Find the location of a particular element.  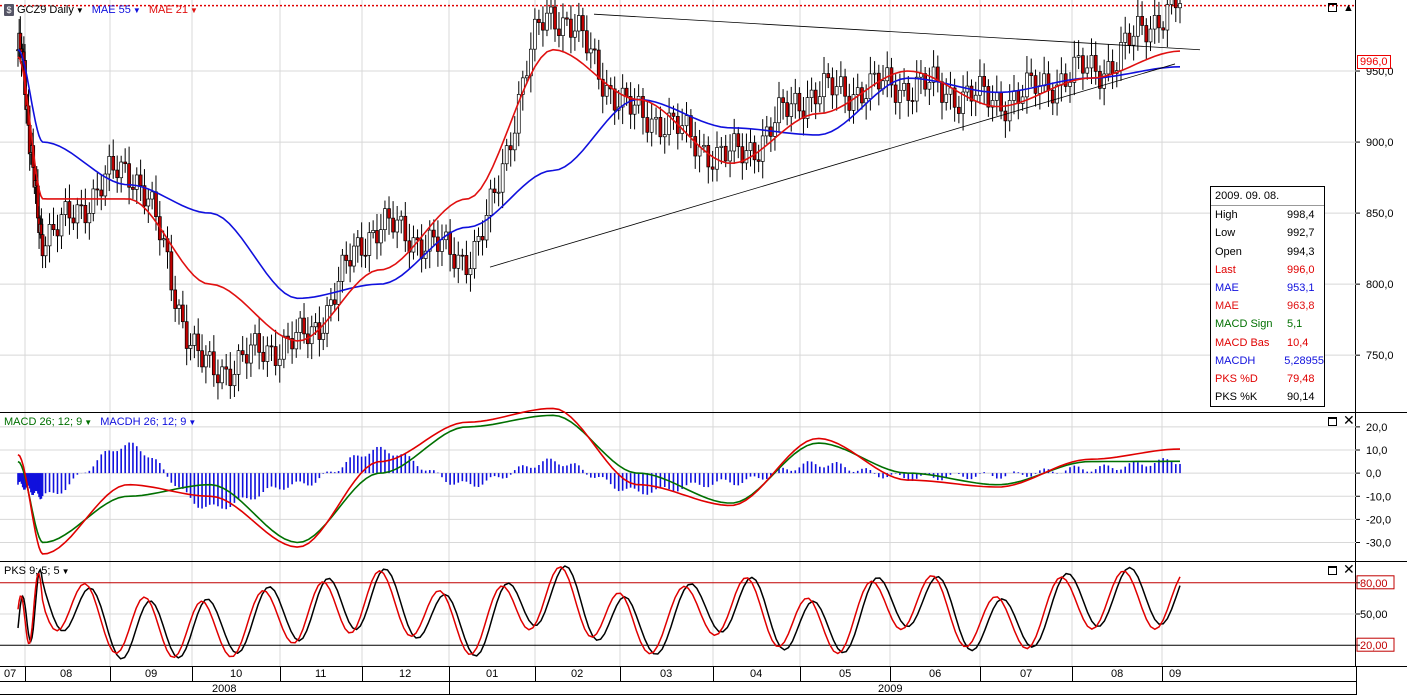

month-label: 09 is located at coordinates (1175, 674).